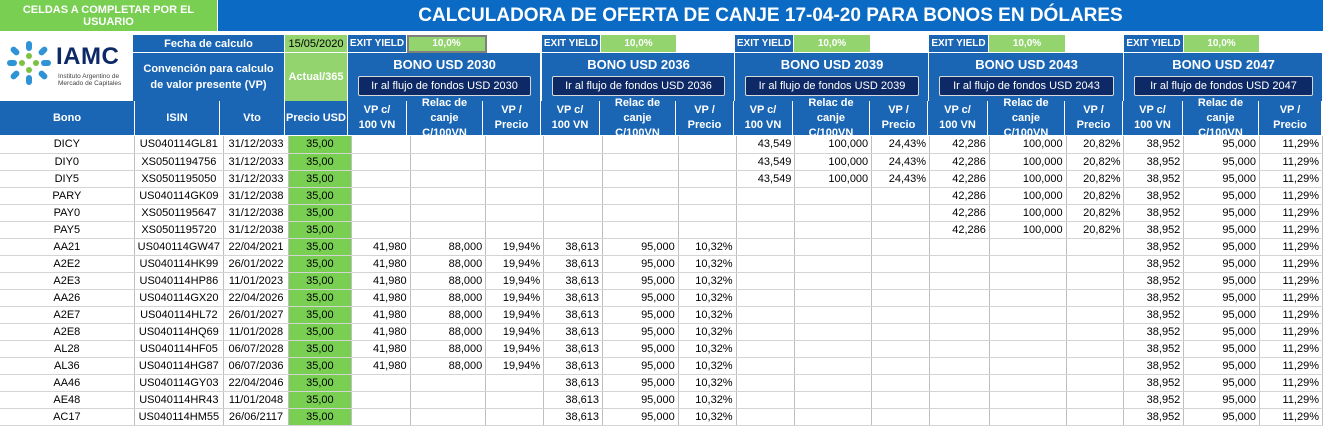  What do you see at coordinates (316, 77) in the screenshot?
I see `convencion-input: Actual/365` at bounding box center [316, 77].